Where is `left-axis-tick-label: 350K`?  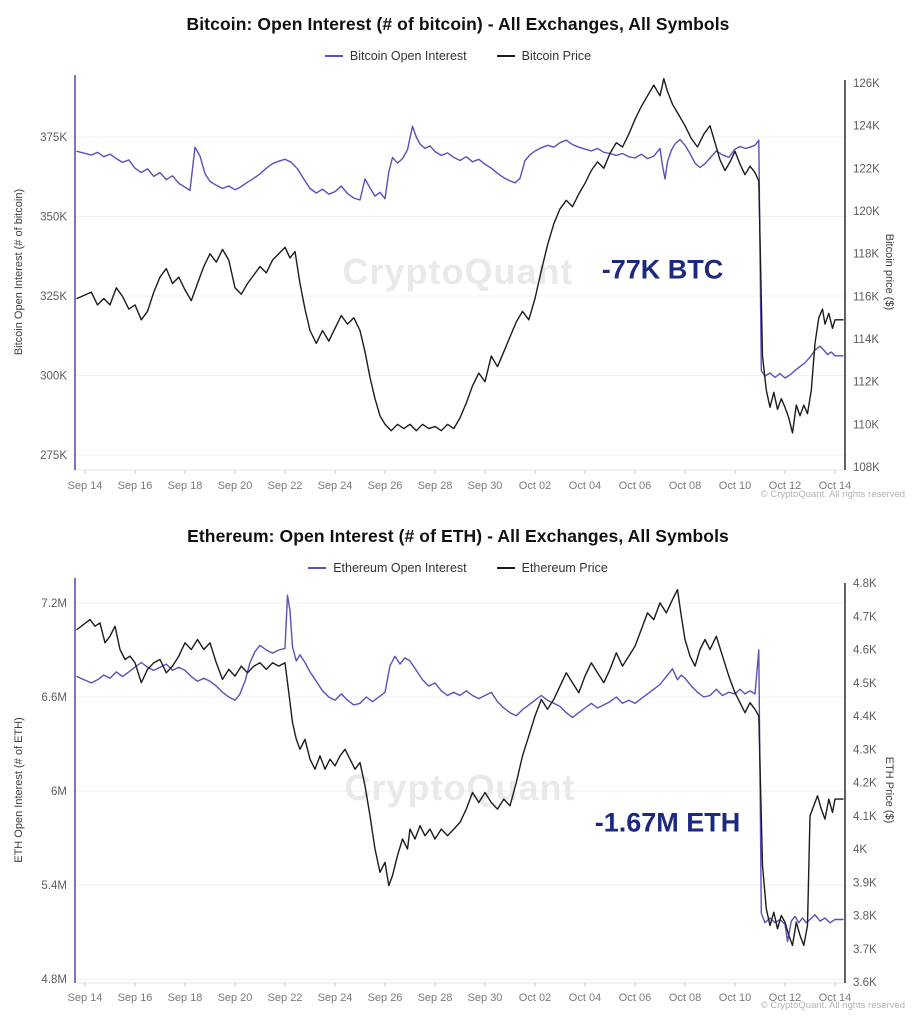
left-axis-tick-label: 350K is located at coordinates (53, 218).